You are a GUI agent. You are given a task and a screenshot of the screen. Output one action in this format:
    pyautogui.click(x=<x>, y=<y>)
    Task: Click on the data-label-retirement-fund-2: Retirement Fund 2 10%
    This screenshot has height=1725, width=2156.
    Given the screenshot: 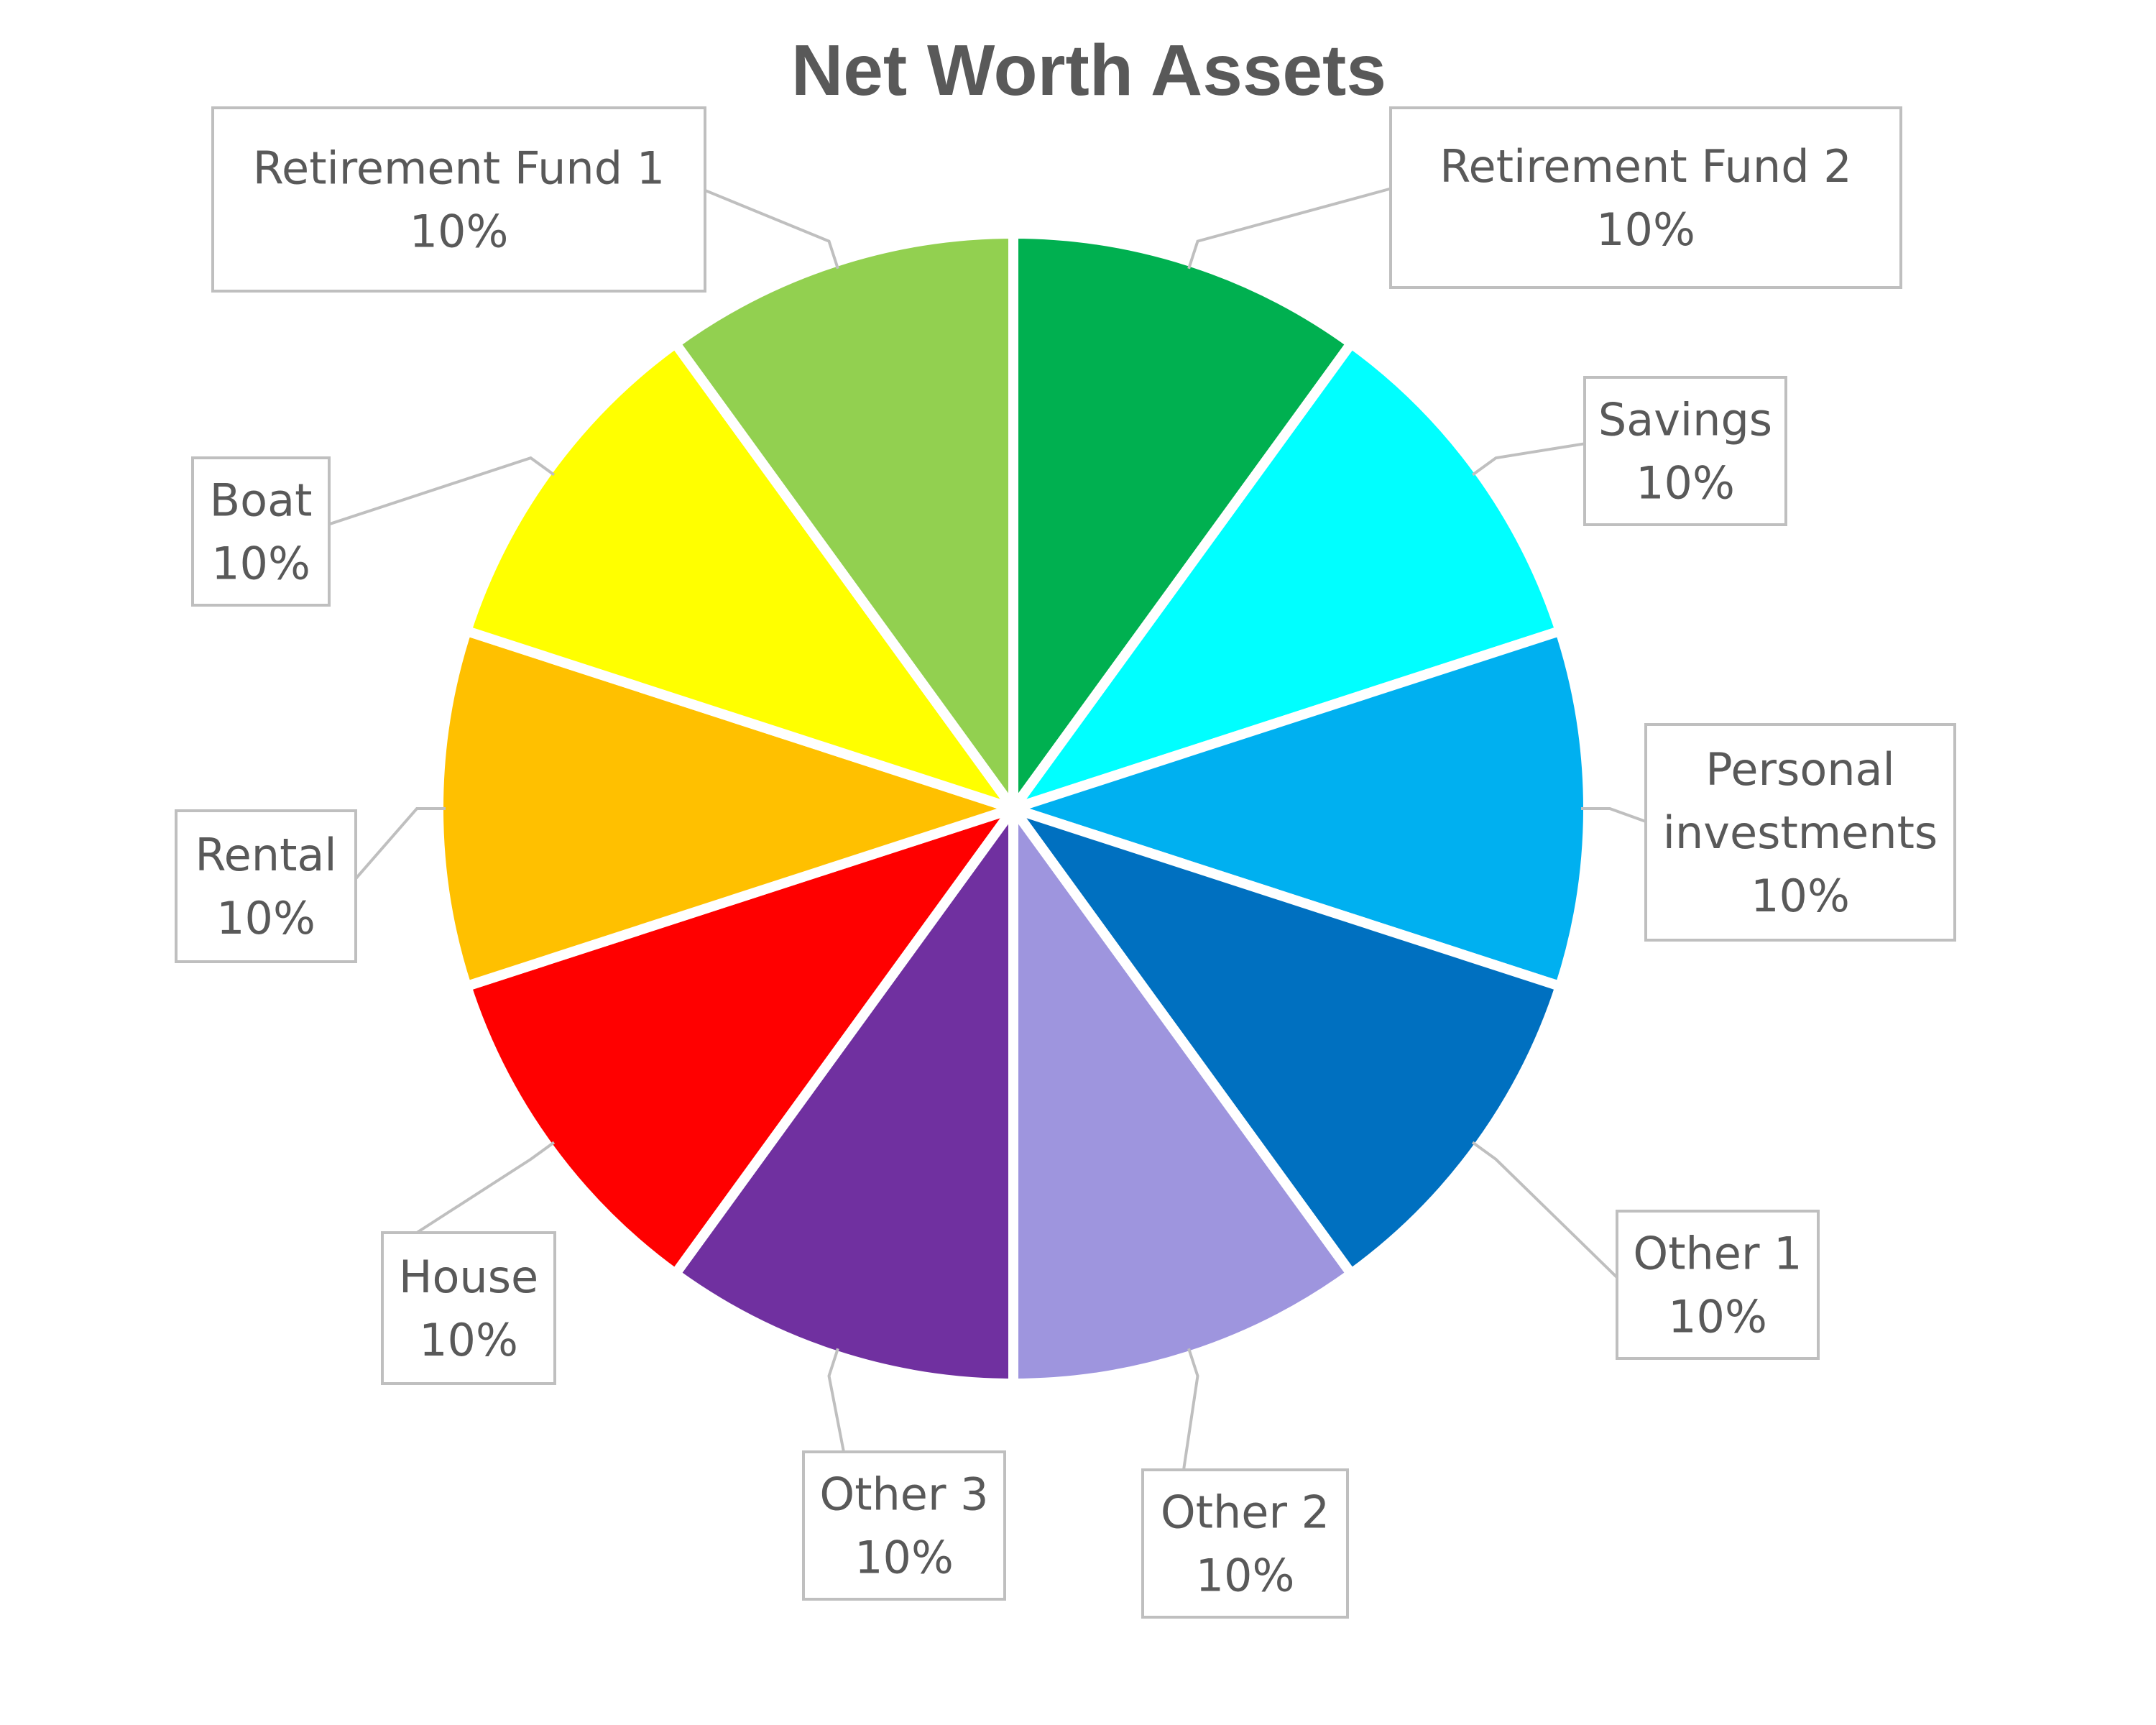 What is the action you would take?
    pyautogui.click(x=1645, y=197)
    